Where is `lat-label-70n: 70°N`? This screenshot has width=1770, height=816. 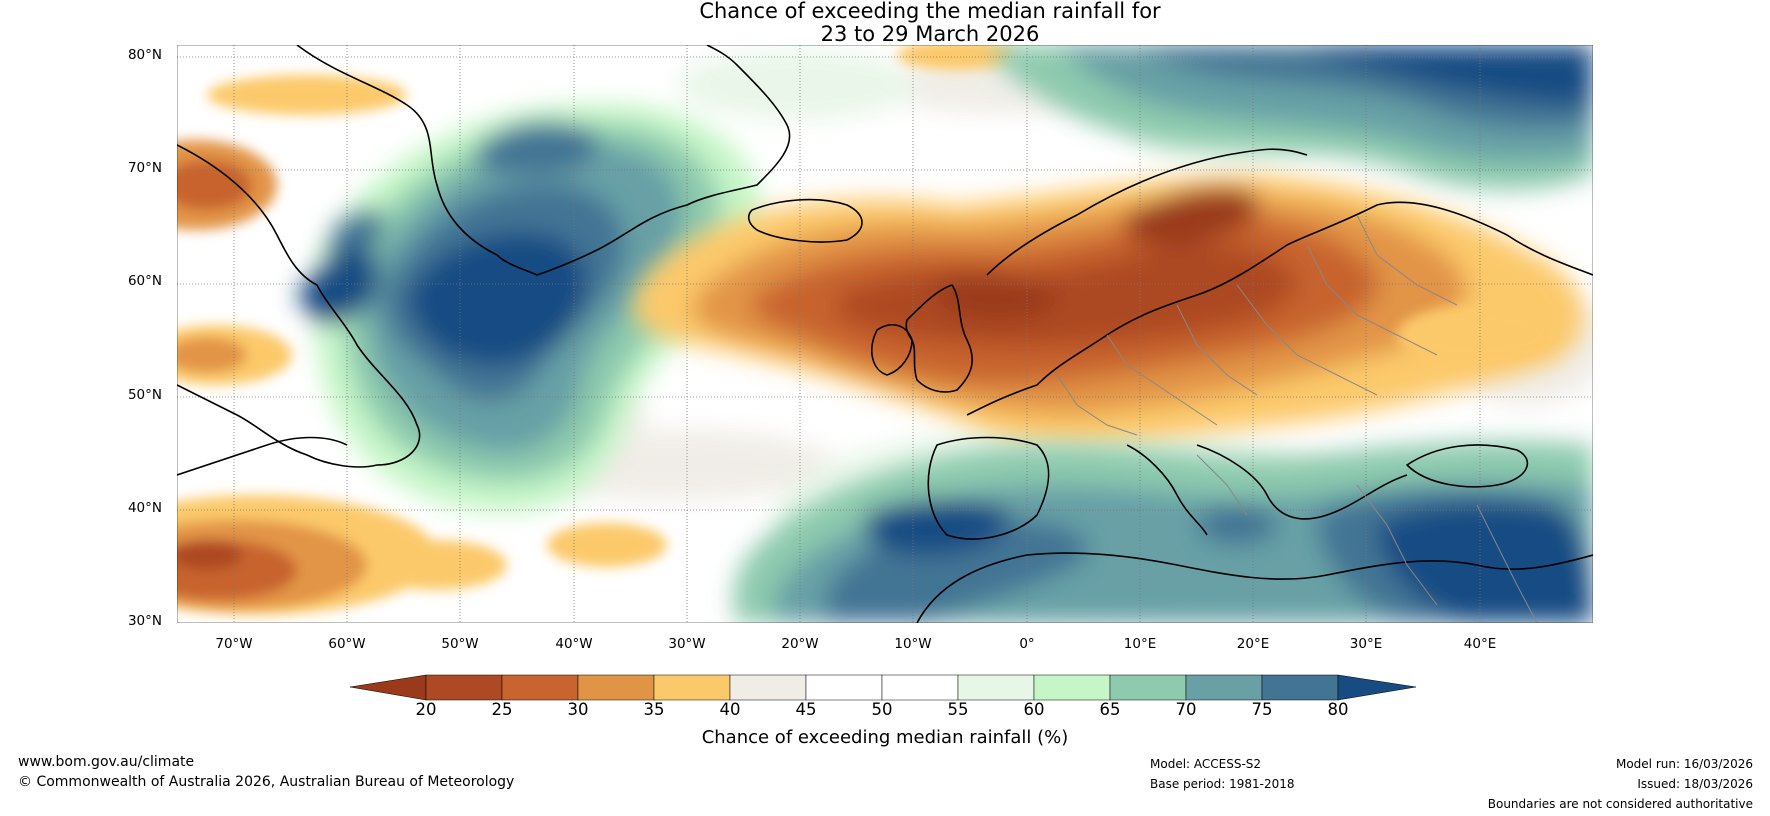
lat-label-70n: 70°N is located at coordinates (144, 168).